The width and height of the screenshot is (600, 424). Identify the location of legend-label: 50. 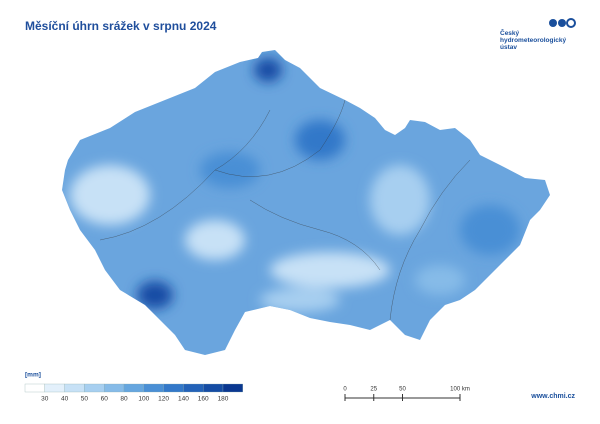
(85, 399).